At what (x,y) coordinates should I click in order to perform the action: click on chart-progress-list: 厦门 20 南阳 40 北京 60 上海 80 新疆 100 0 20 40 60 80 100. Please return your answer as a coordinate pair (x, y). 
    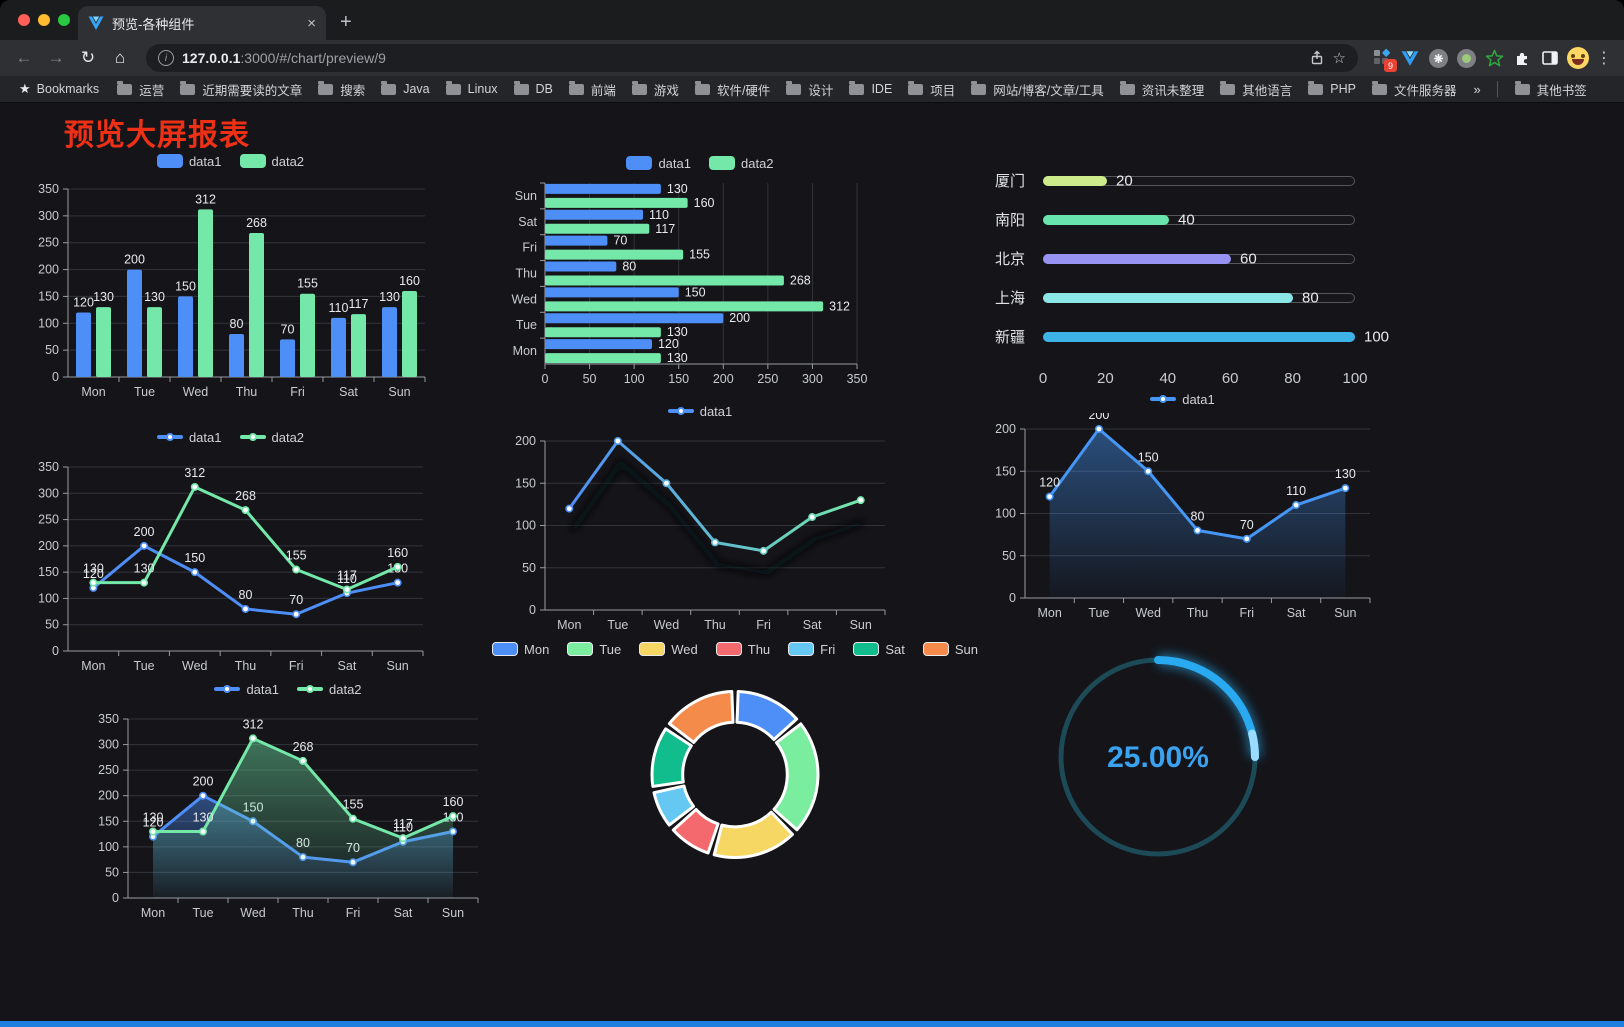
    Looking at the image, I should click on (1192, 276).